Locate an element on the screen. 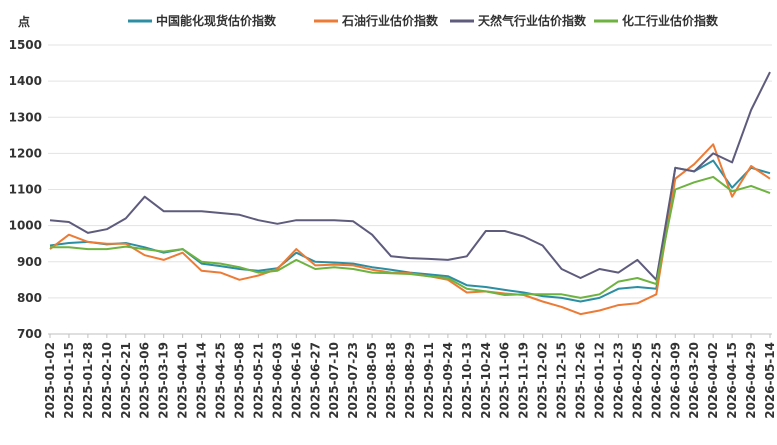 This screenshot has width=777, height=445. x-tick-label: 2025-12-26 is located at coordinates (581, 380).